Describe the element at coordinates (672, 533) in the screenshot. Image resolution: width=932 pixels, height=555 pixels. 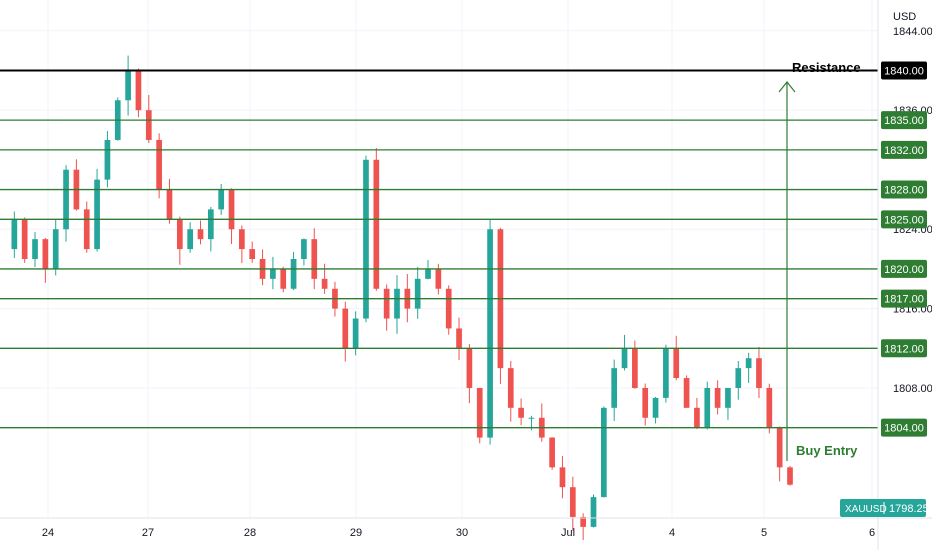
I see `x-tick-label: 4` at that location.